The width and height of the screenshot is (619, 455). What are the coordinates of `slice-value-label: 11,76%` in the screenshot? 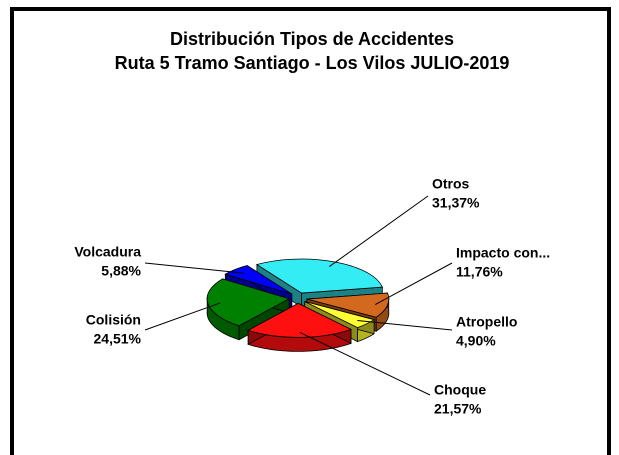 It's located at (479, 272).